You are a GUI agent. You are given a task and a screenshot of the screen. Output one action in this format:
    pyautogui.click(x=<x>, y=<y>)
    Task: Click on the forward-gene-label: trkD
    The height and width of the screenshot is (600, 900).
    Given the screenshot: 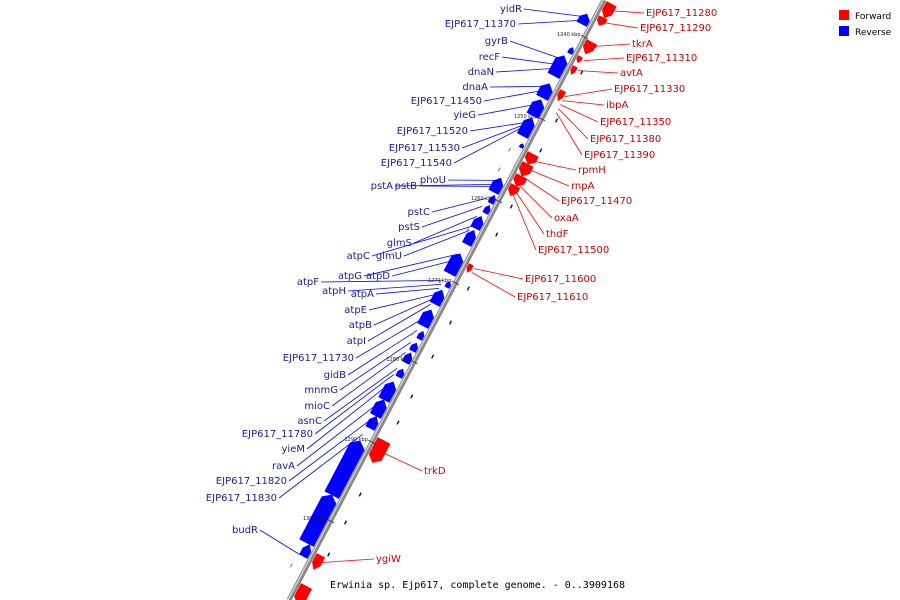 What is the action you would take?
    pyautogui.click(x=435, y=471)
    